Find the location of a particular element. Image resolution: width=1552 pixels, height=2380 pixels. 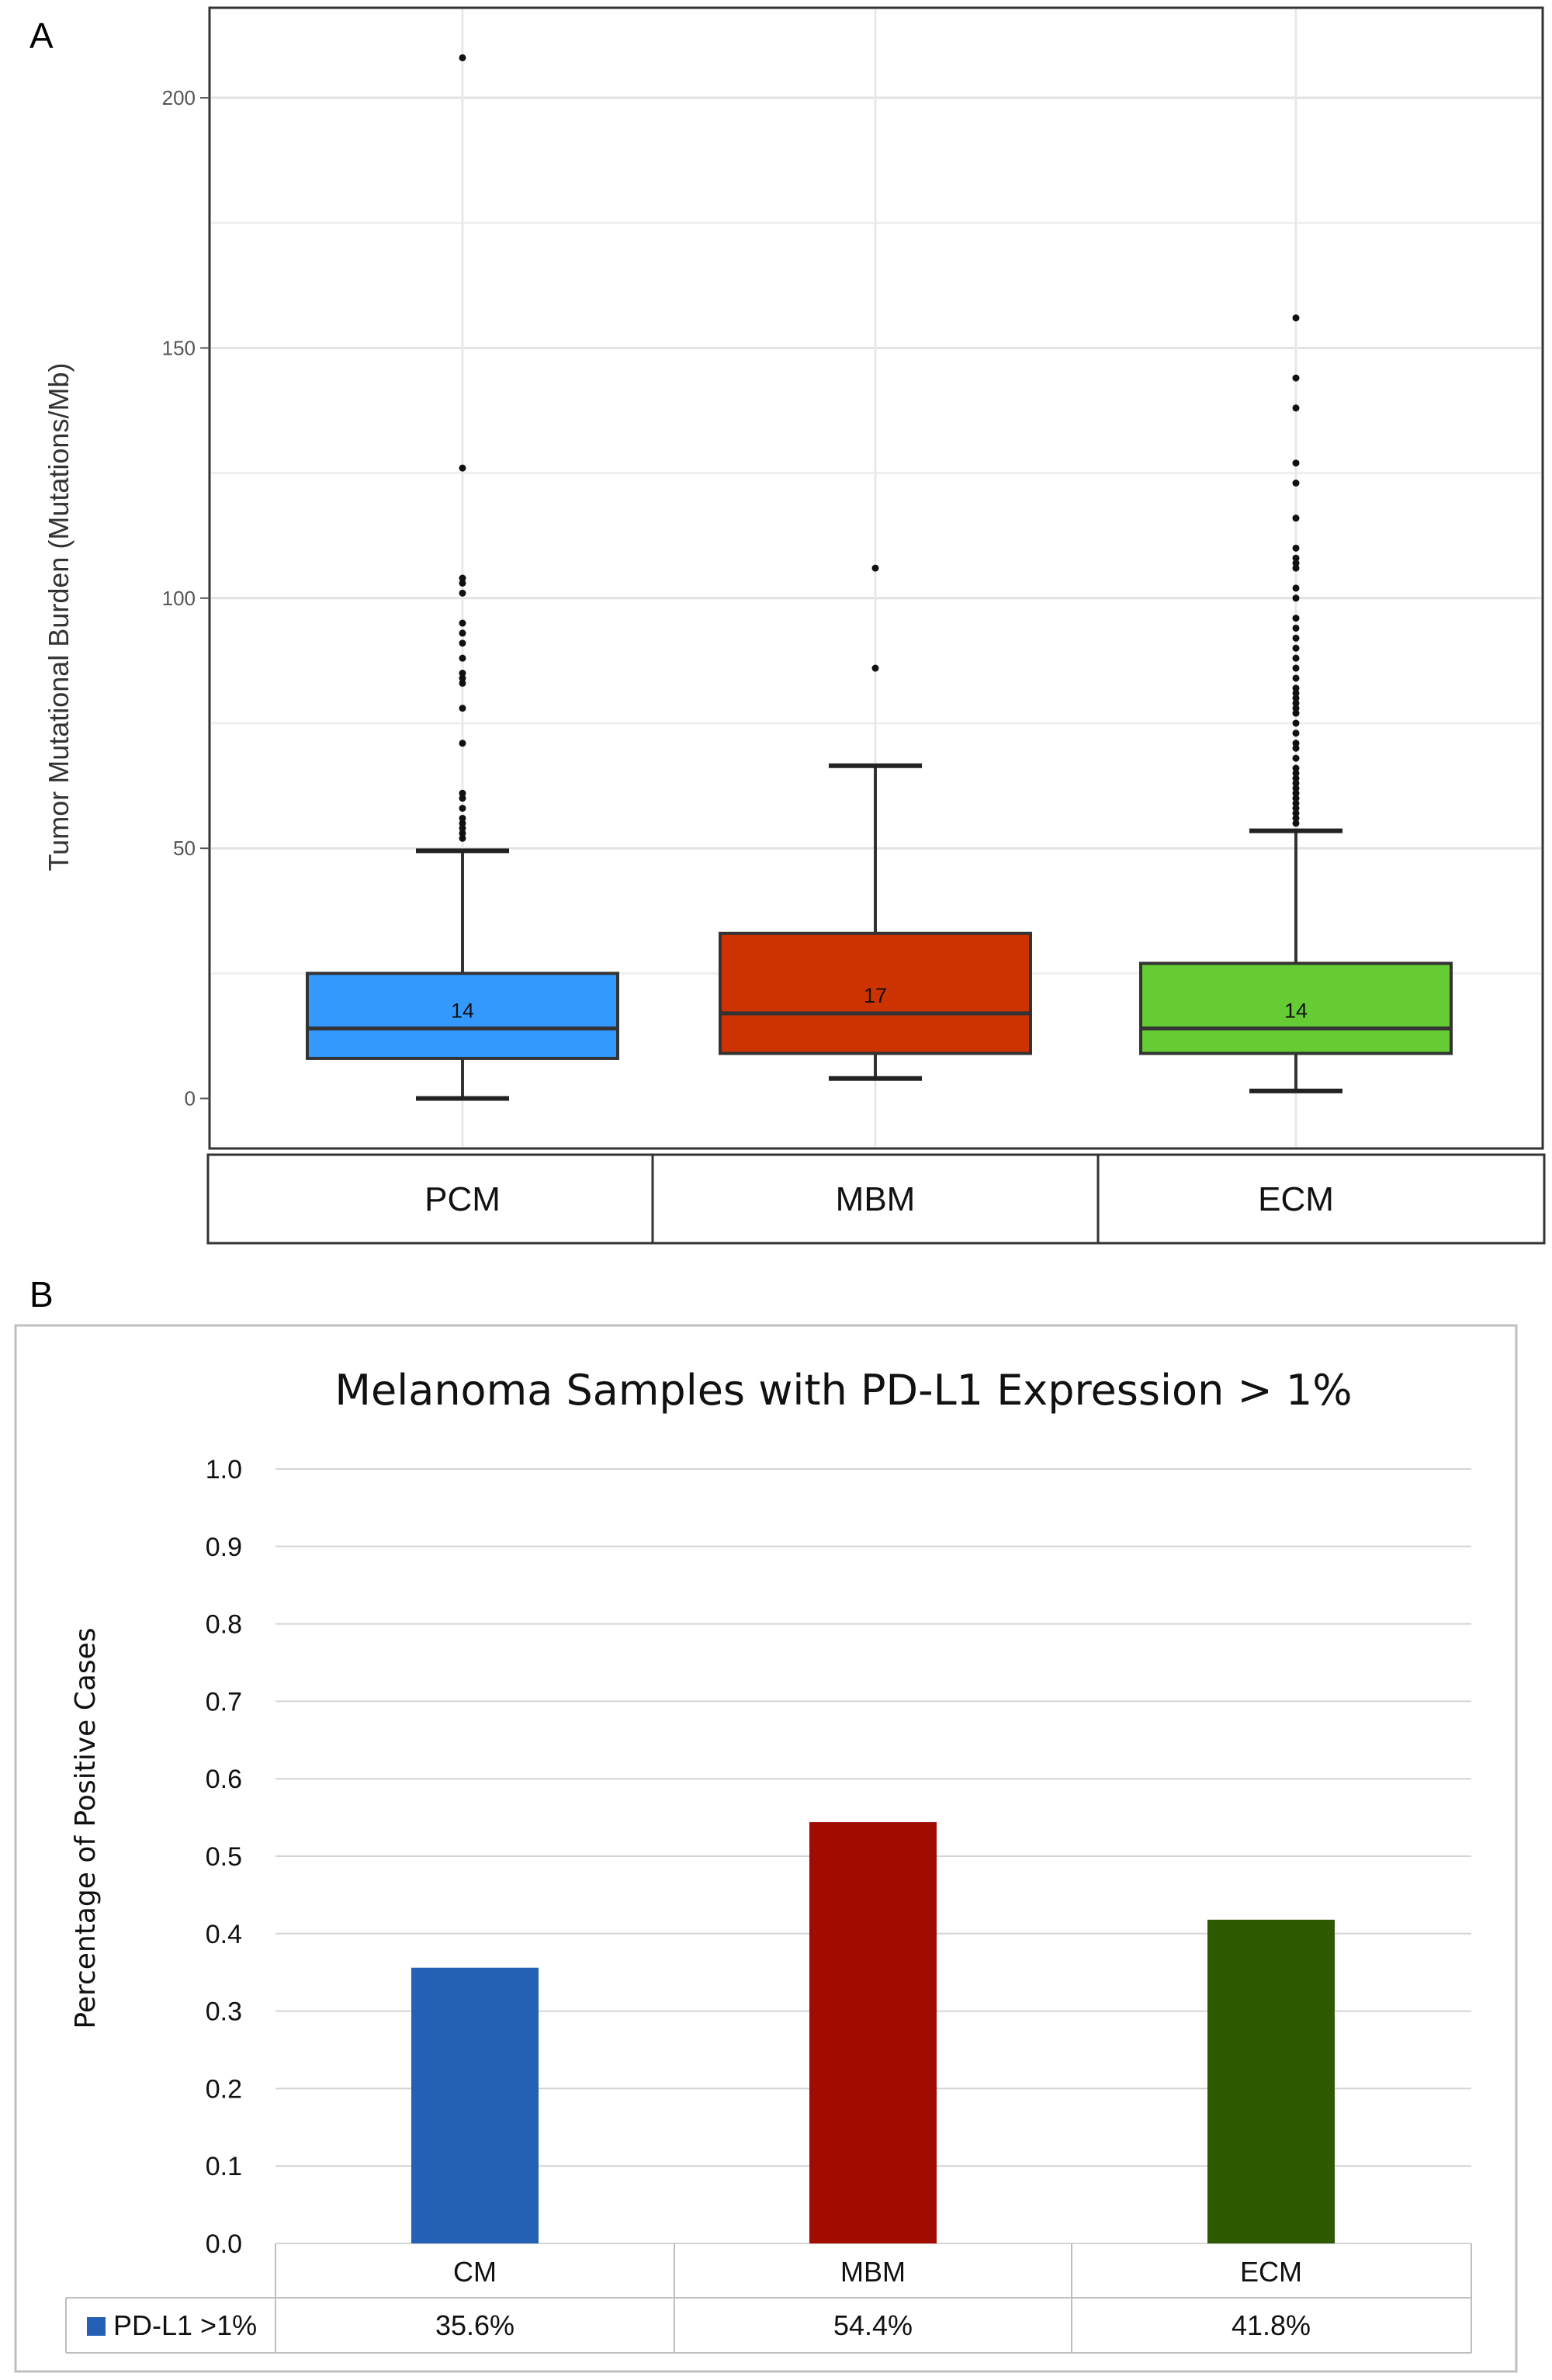

plot-b-y-axis-label: Percentage of Positive Cases is located at coordinates (86, 1827).